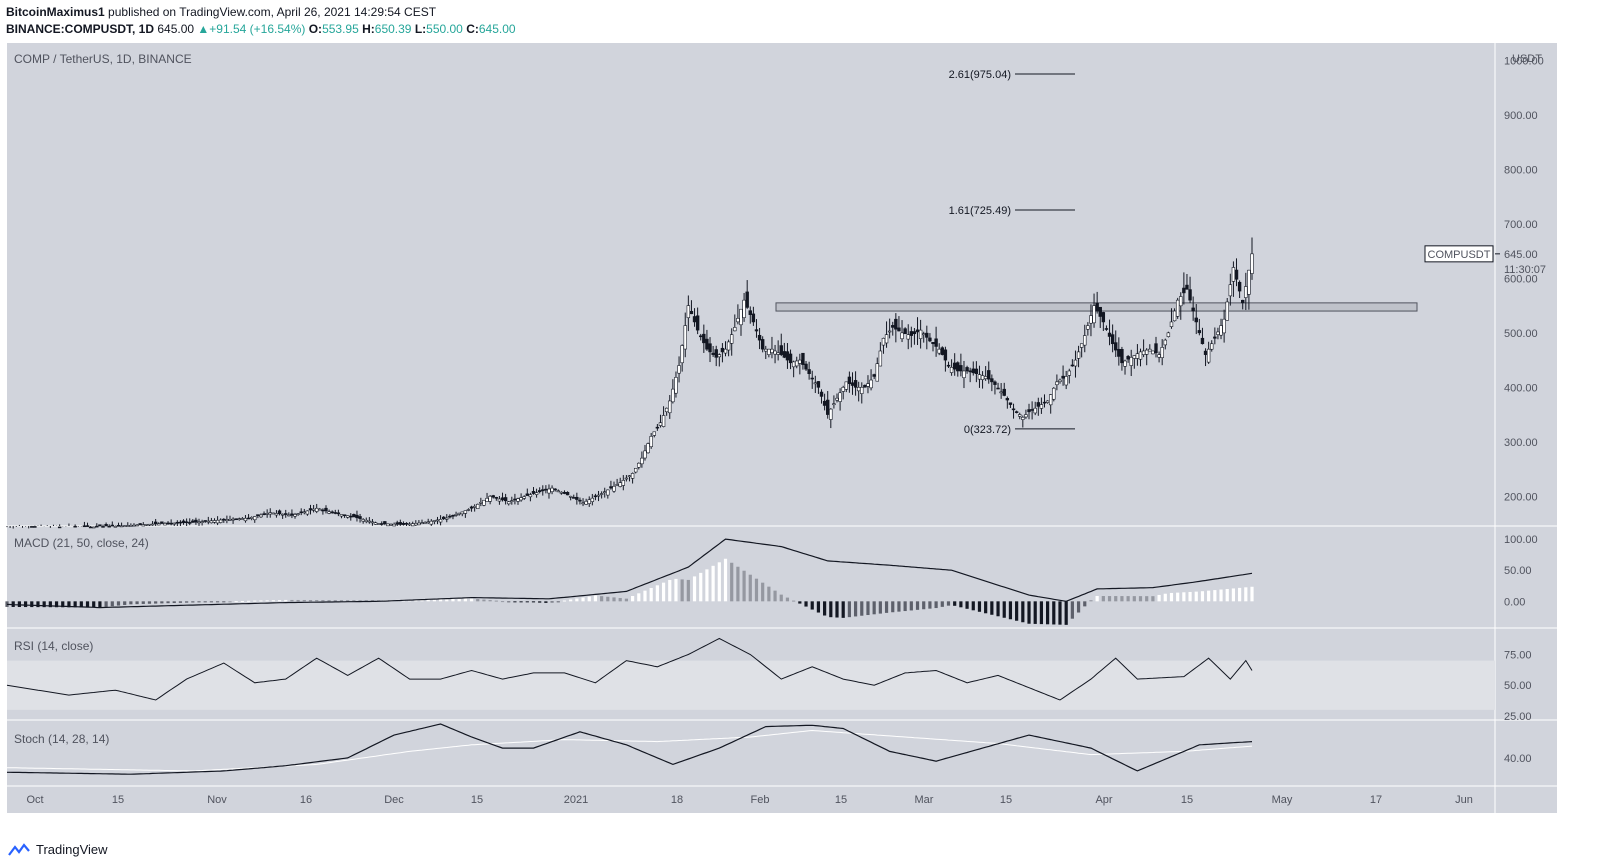  What do you see at coordinates (980, 211) in the screenshot?
I see `fib-level-label: 1.61(725.49)` at bounding box center [980, 211].